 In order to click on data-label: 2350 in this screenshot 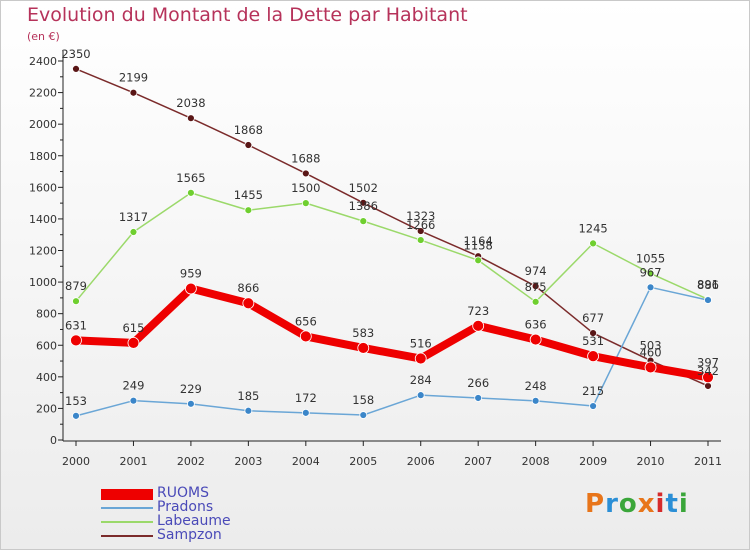, I will do `click(75, 54)`.